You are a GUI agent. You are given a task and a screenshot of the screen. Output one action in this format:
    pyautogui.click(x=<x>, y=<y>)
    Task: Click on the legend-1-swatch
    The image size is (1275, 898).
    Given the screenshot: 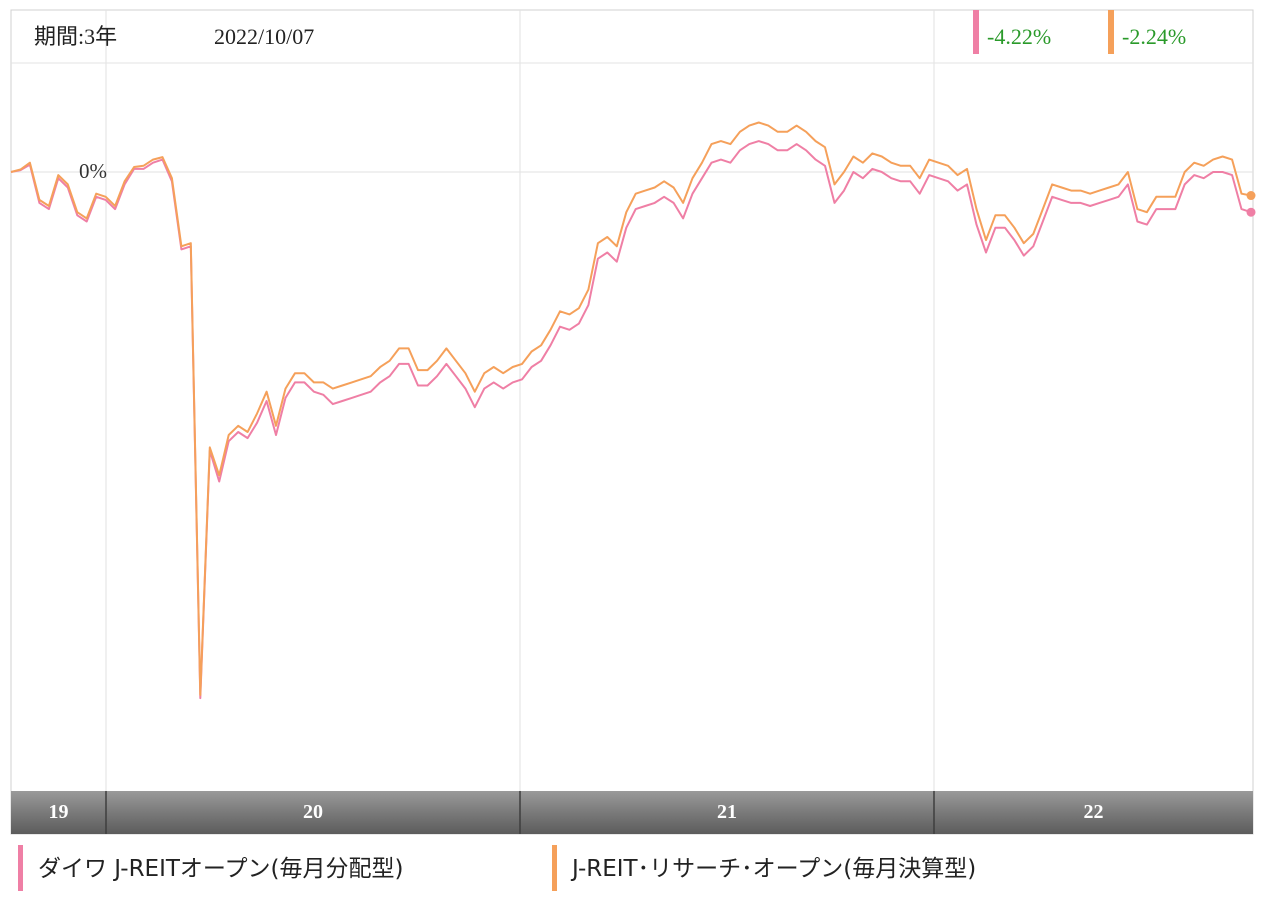 What is the action you would take?
    pyautogui.click(x=20, y=868)
    